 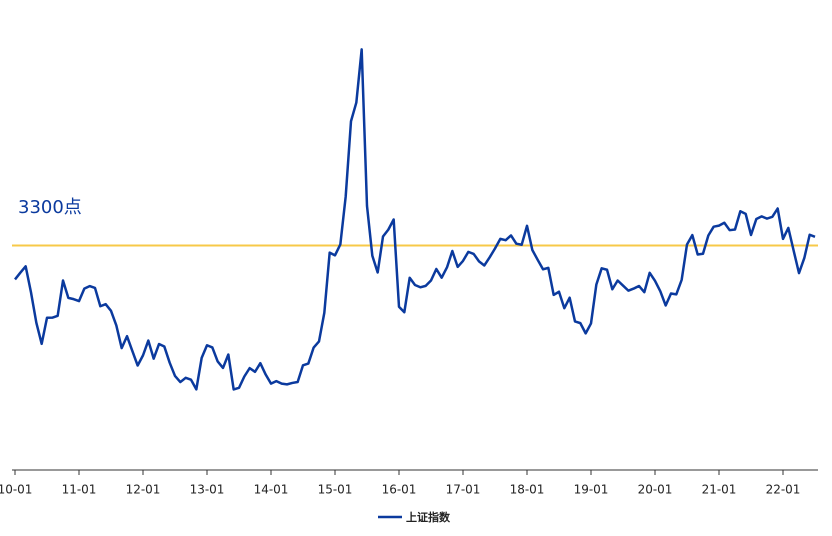 What do you see at coordinates (591, 490) in the screenshot?
I see `x-tick-label: 19-01` at bounding box center [591, 490].